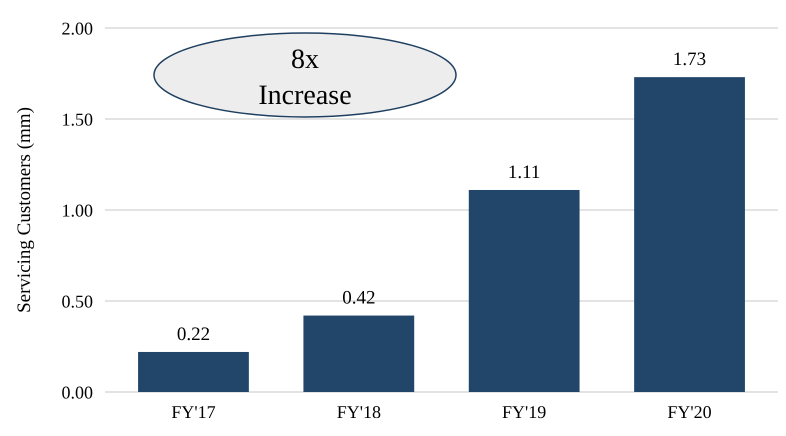 Image resolution: width=786 pixels, height=436 pixels. I want to click on y-tick-label: 0.00, so click(77, 392).